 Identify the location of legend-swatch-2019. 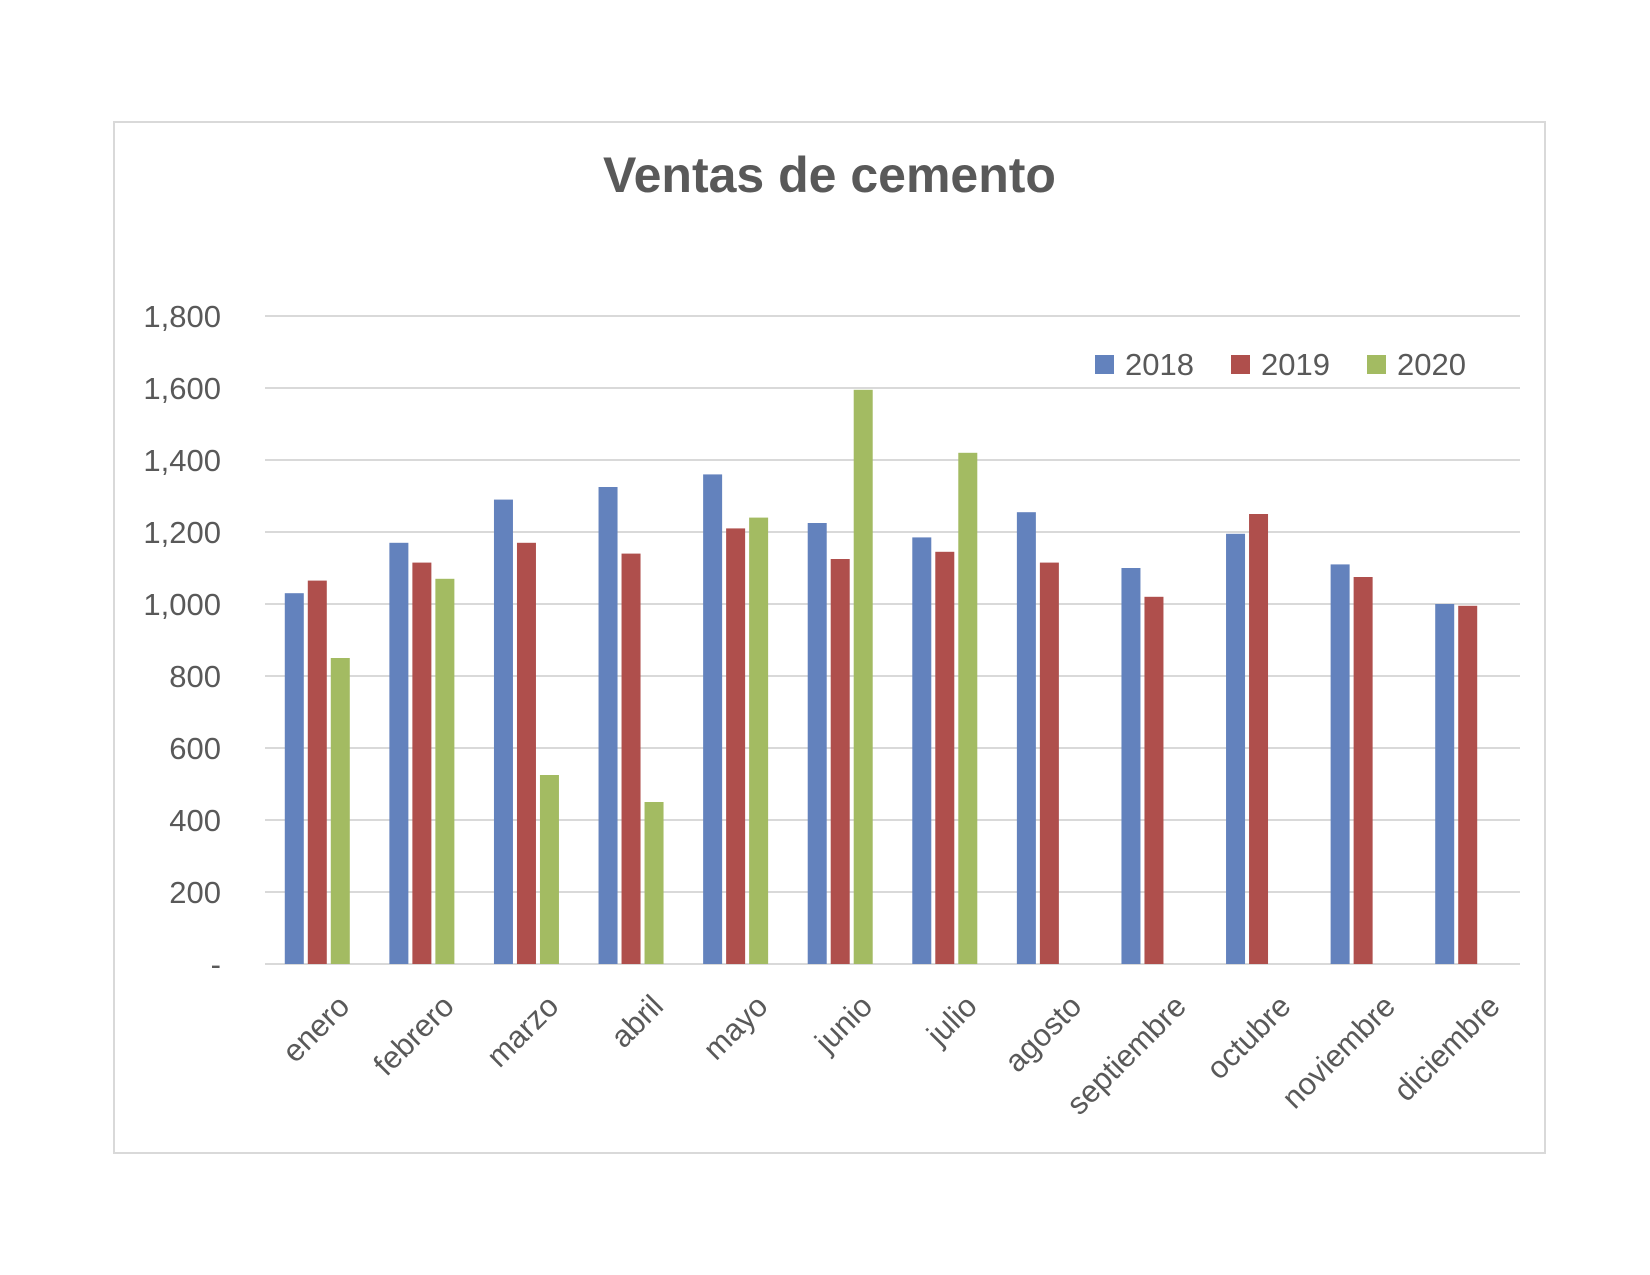
(1240, 364).